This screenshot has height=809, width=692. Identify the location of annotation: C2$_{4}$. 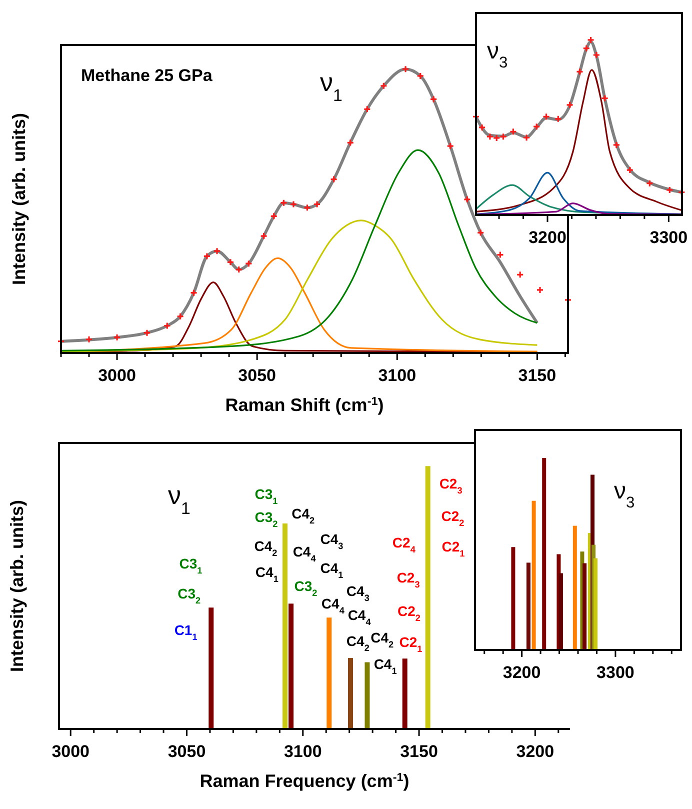
(404, 544).